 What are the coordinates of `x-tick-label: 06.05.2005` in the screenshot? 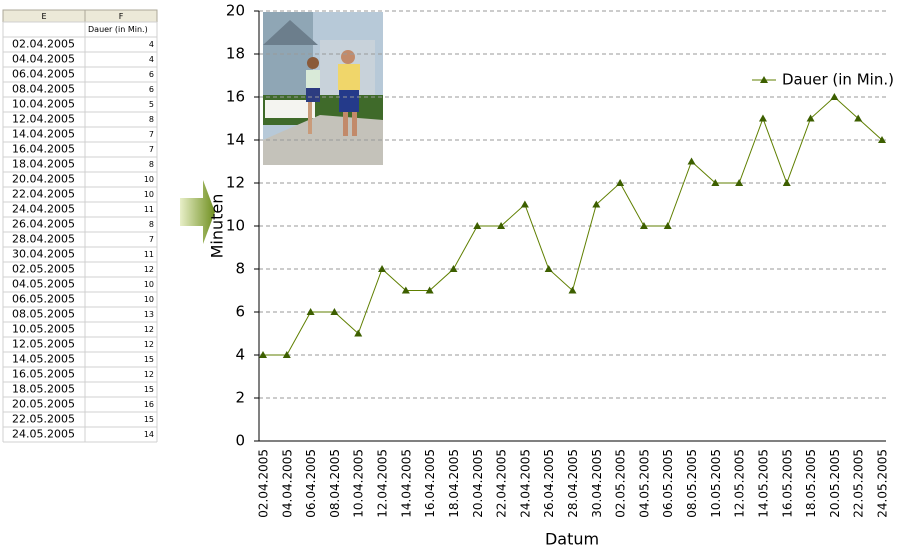 It's located at (668, 483).